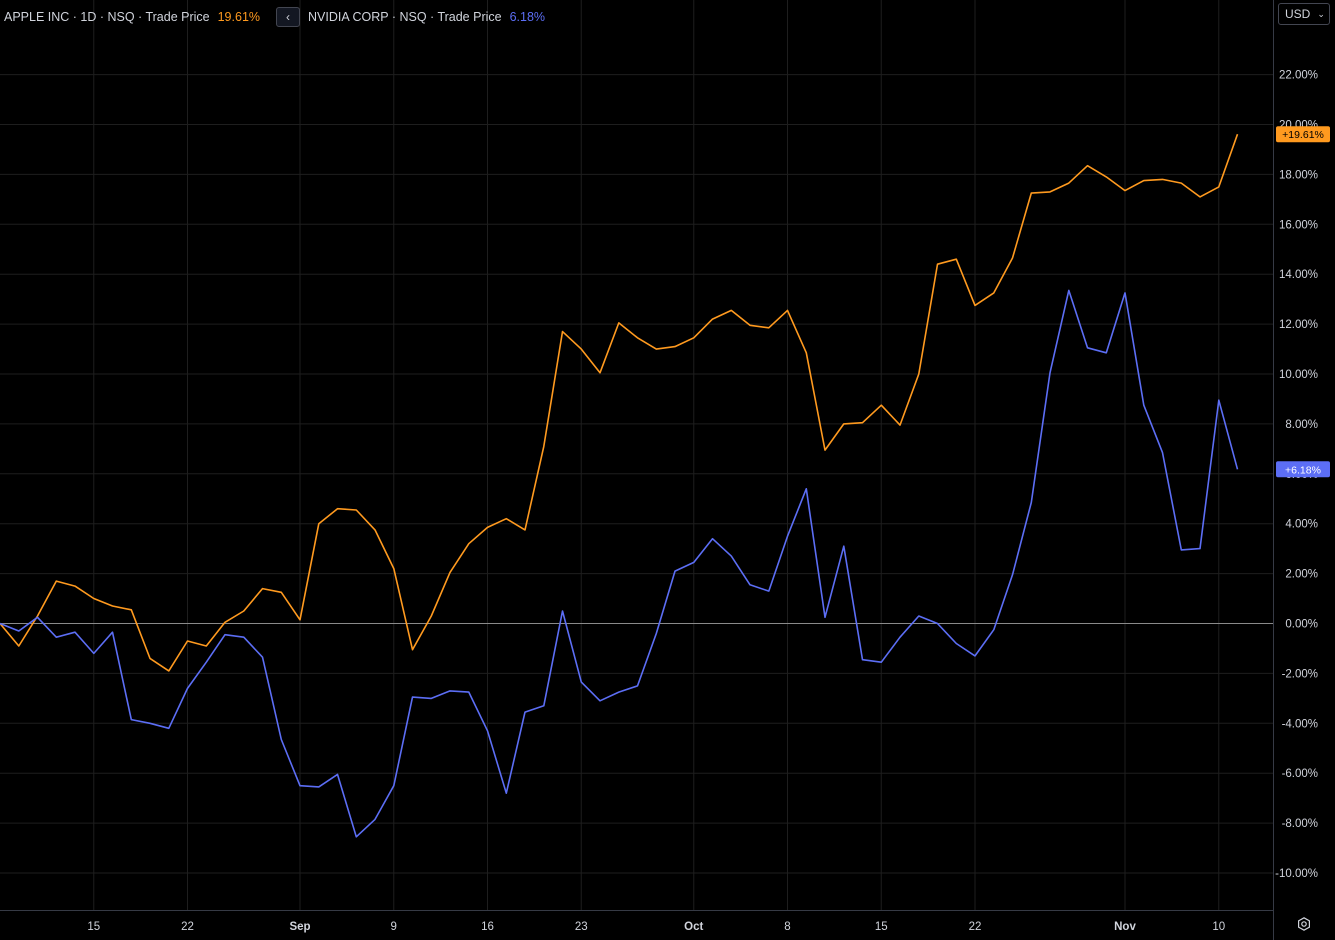 The image size is (1335, 940). Describe the element at coordinates (787, 927) in the screenshot. I see `x-tick-label: 8` at that location.